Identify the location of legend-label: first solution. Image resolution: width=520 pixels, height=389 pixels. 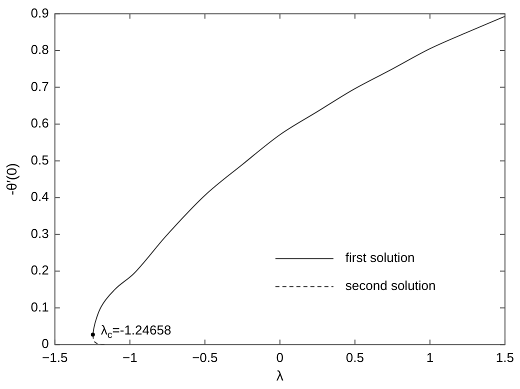
(380, 258).